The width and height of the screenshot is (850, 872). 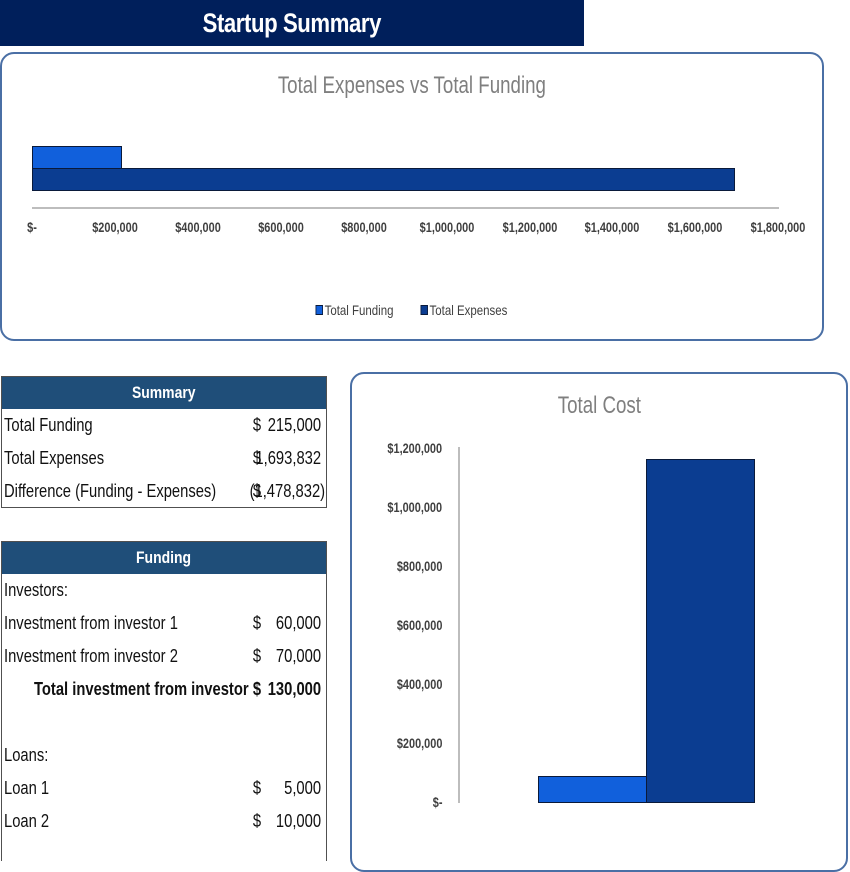 What do you see at coordinates (36, 590) in the screenshot?
I see `section-label: Investors:` at bounding box center [36, 590].